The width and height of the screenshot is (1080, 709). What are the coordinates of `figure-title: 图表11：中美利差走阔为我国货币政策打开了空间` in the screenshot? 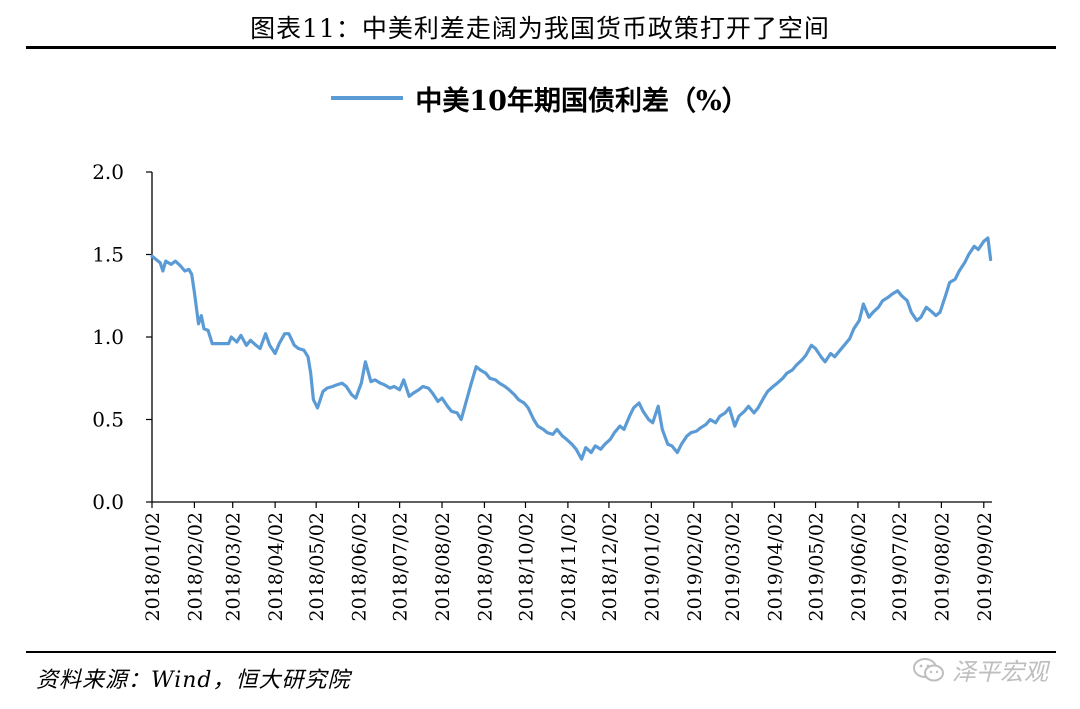 It's located at (540, 28).